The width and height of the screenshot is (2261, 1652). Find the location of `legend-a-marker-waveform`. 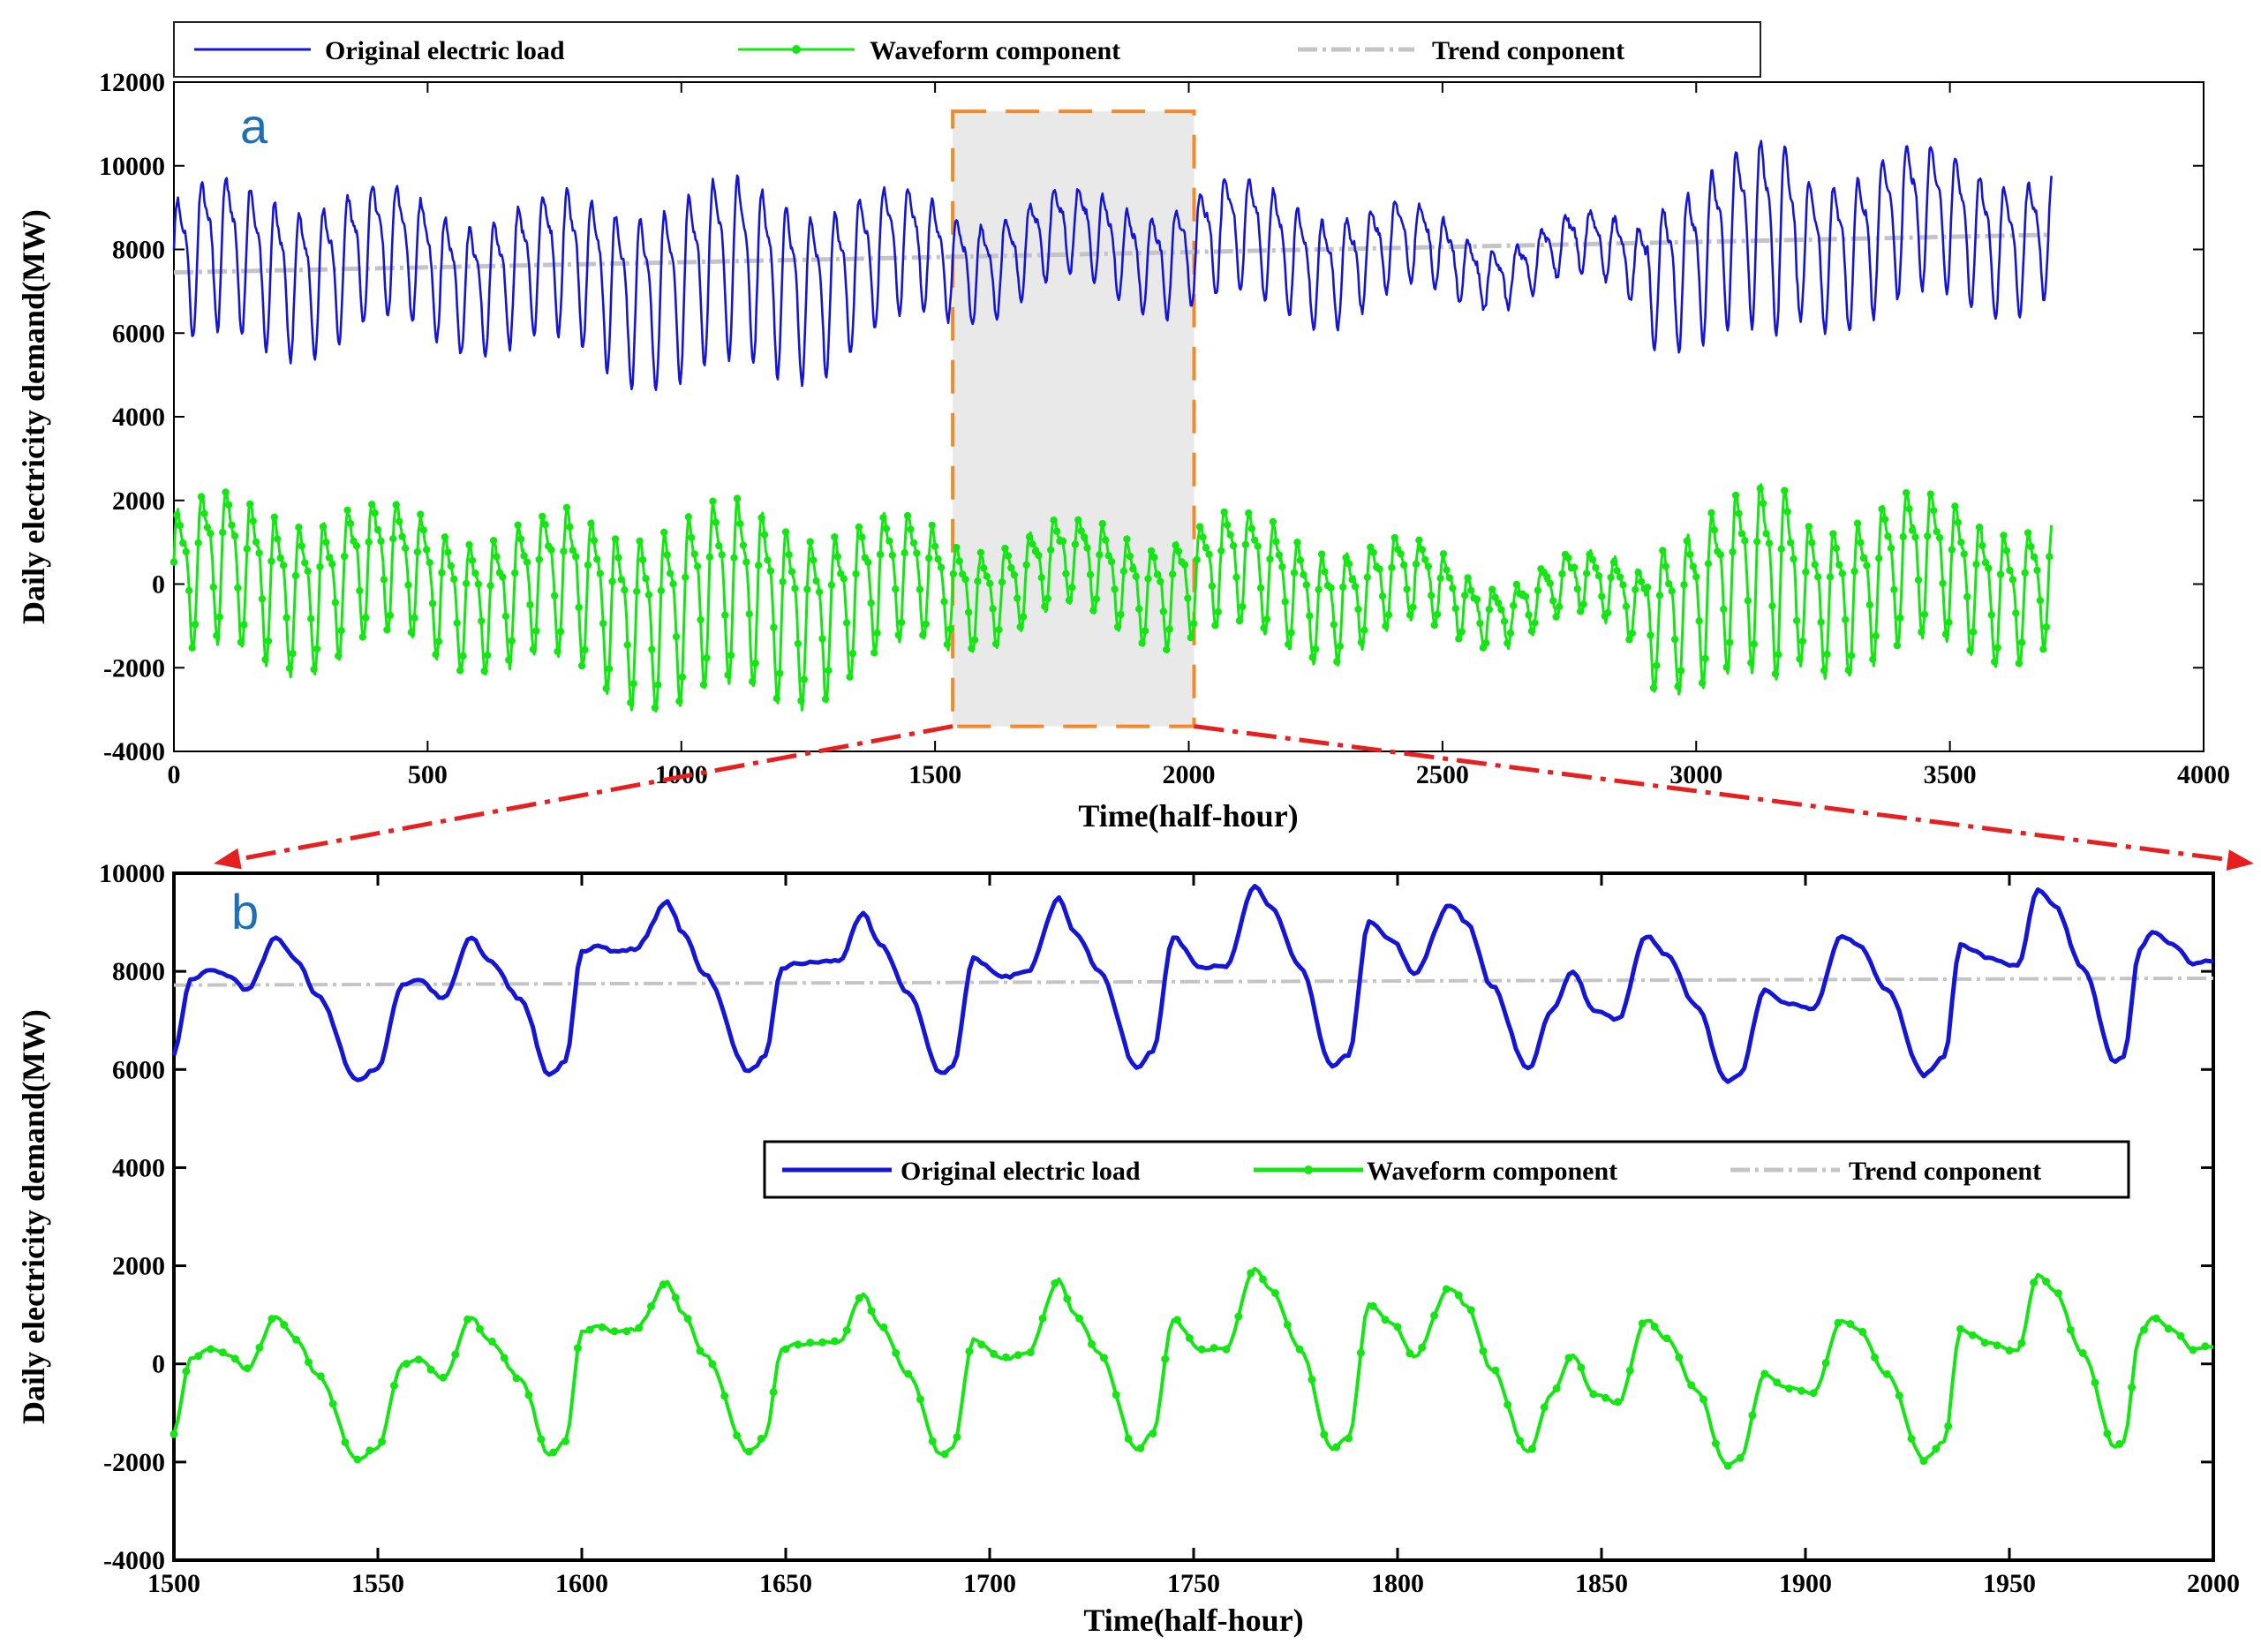

legend-a-marker-waveform is located at coordinates (796, 49).